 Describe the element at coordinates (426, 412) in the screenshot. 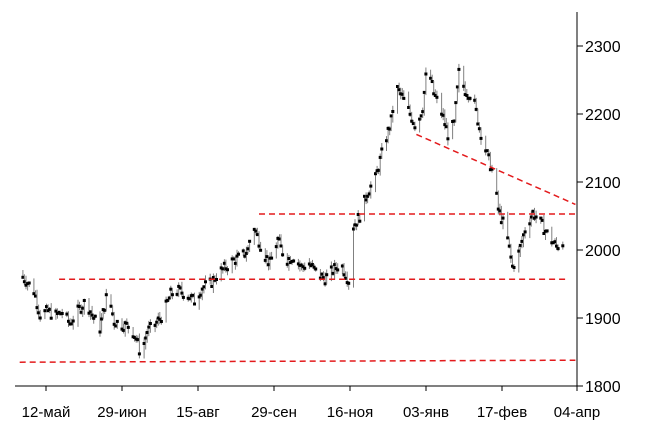

I see `x-tick-label: 03-янв` at that location.